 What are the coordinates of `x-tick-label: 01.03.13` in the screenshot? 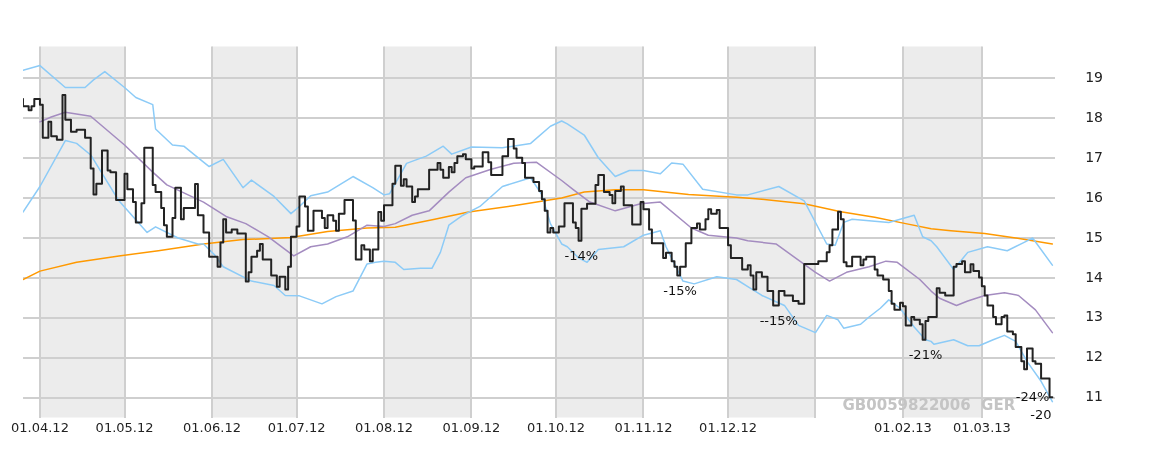 It's located at (981, 427).